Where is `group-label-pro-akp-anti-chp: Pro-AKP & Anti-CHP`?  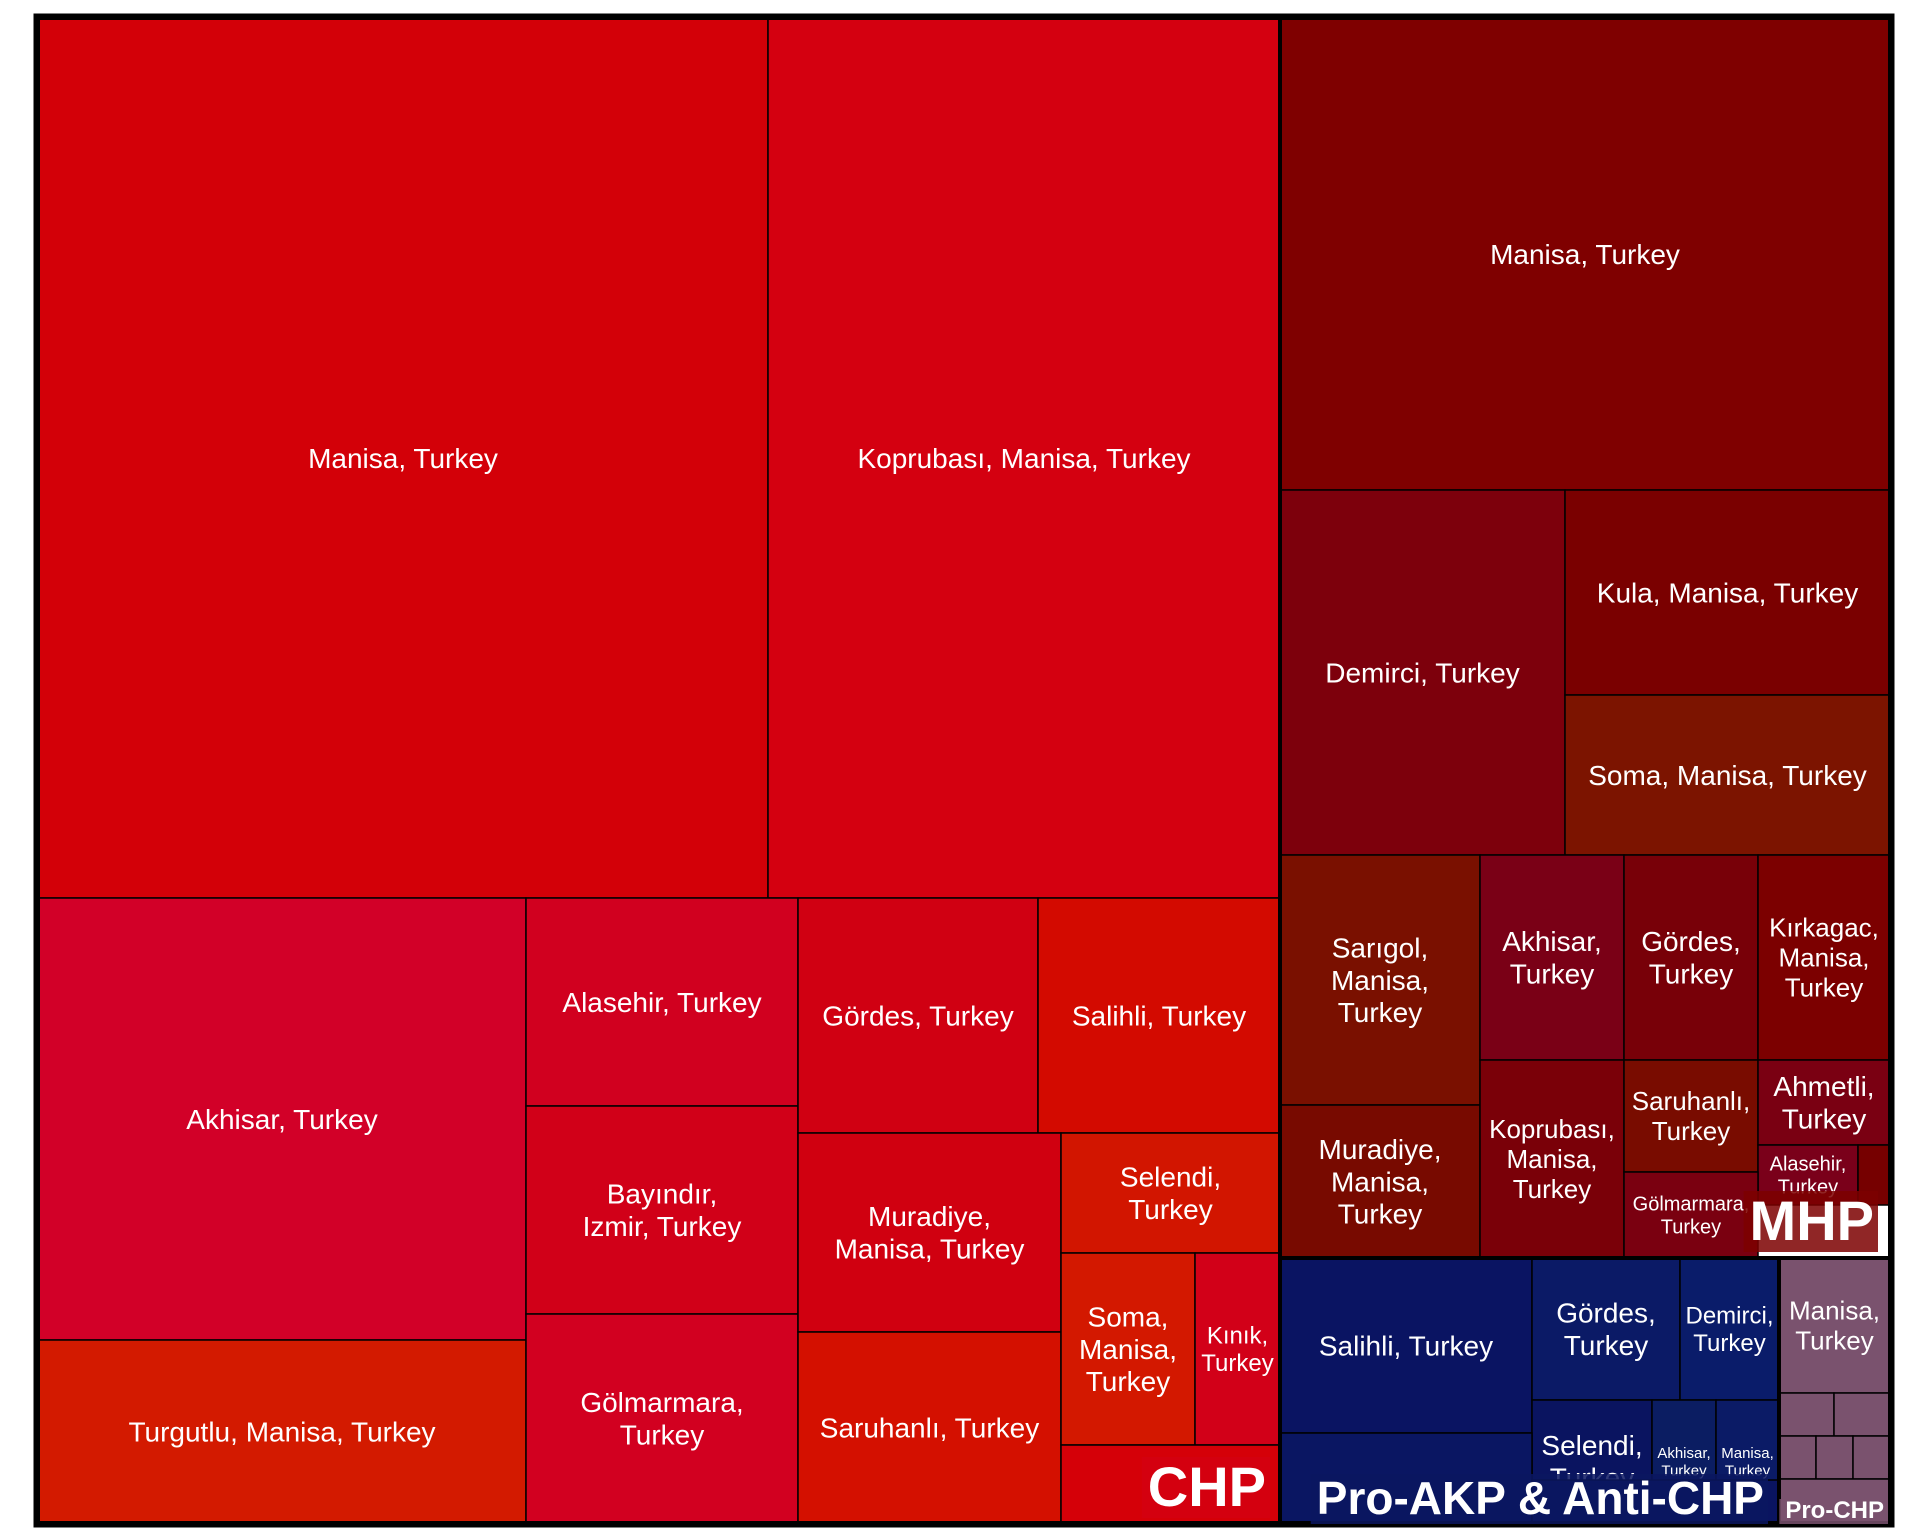 group-label-pro-akp-anti-chp: Pro-AKP & Anti-CHP is located at coordinates (1540, 1498).